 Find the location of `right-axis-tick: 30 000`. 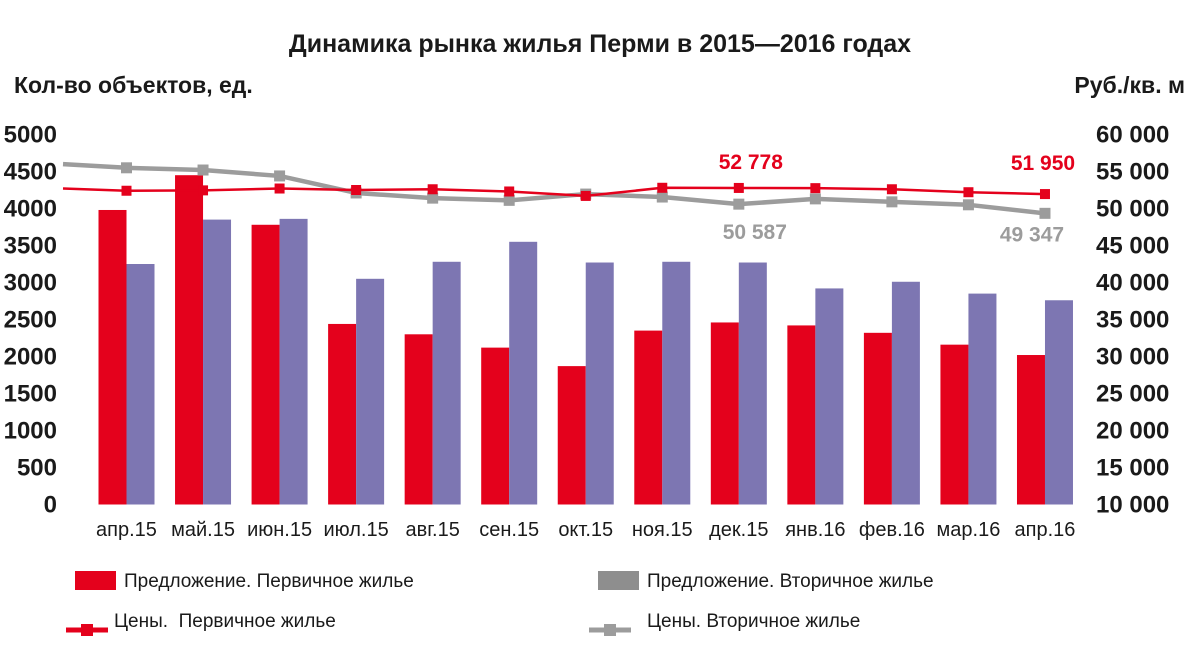

right-axis-tick: 30 000 is located at coordinates (1132, 357).